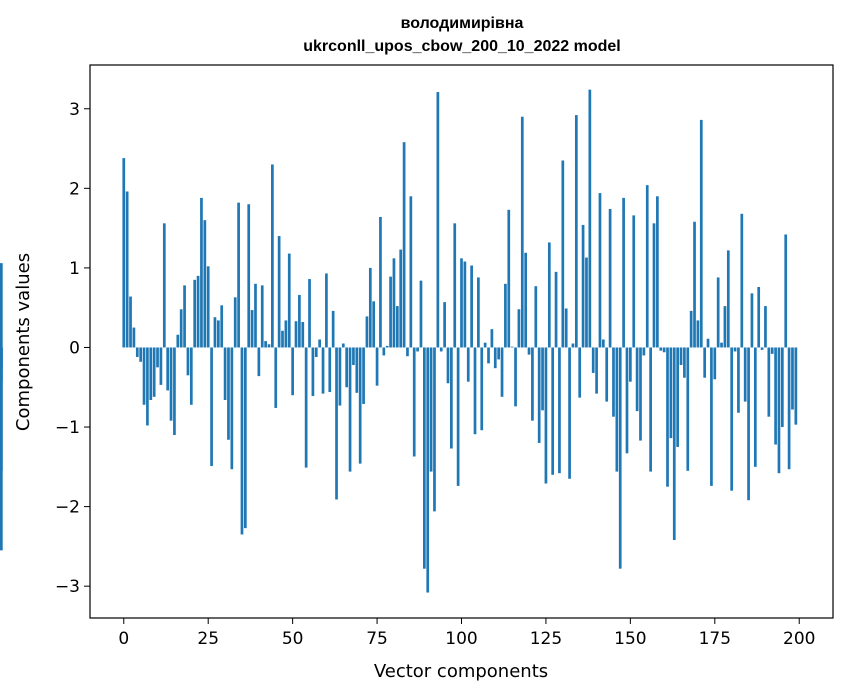 This screenshot has width=847, height=696. I want to click on y-tick-label: −1, so click(67, 428).